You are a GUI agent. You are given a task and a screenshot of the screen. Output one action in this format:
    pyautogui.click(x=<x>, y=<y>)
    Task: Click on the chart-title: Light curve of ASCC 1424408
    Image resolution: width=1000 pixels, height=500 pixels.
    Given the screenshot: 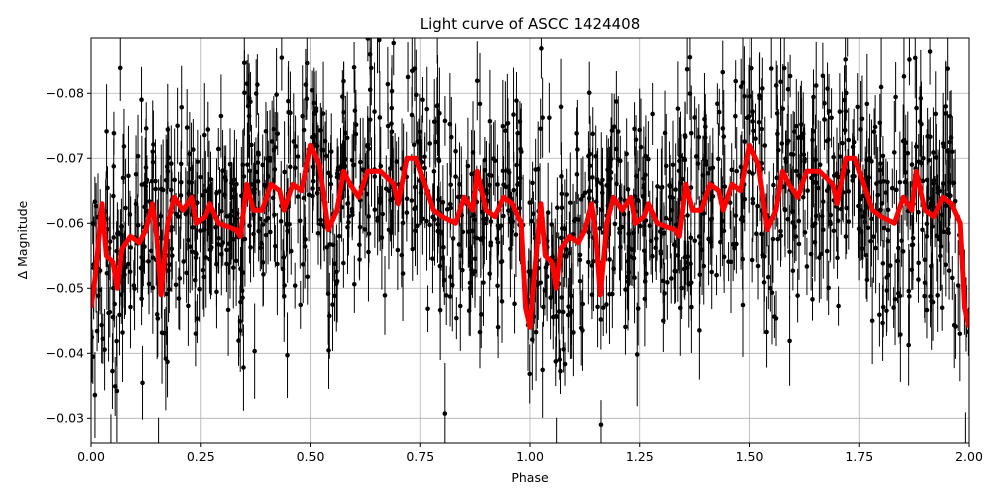 What is the action you would take?
    pyautogui.click(x=530, y=24)
    